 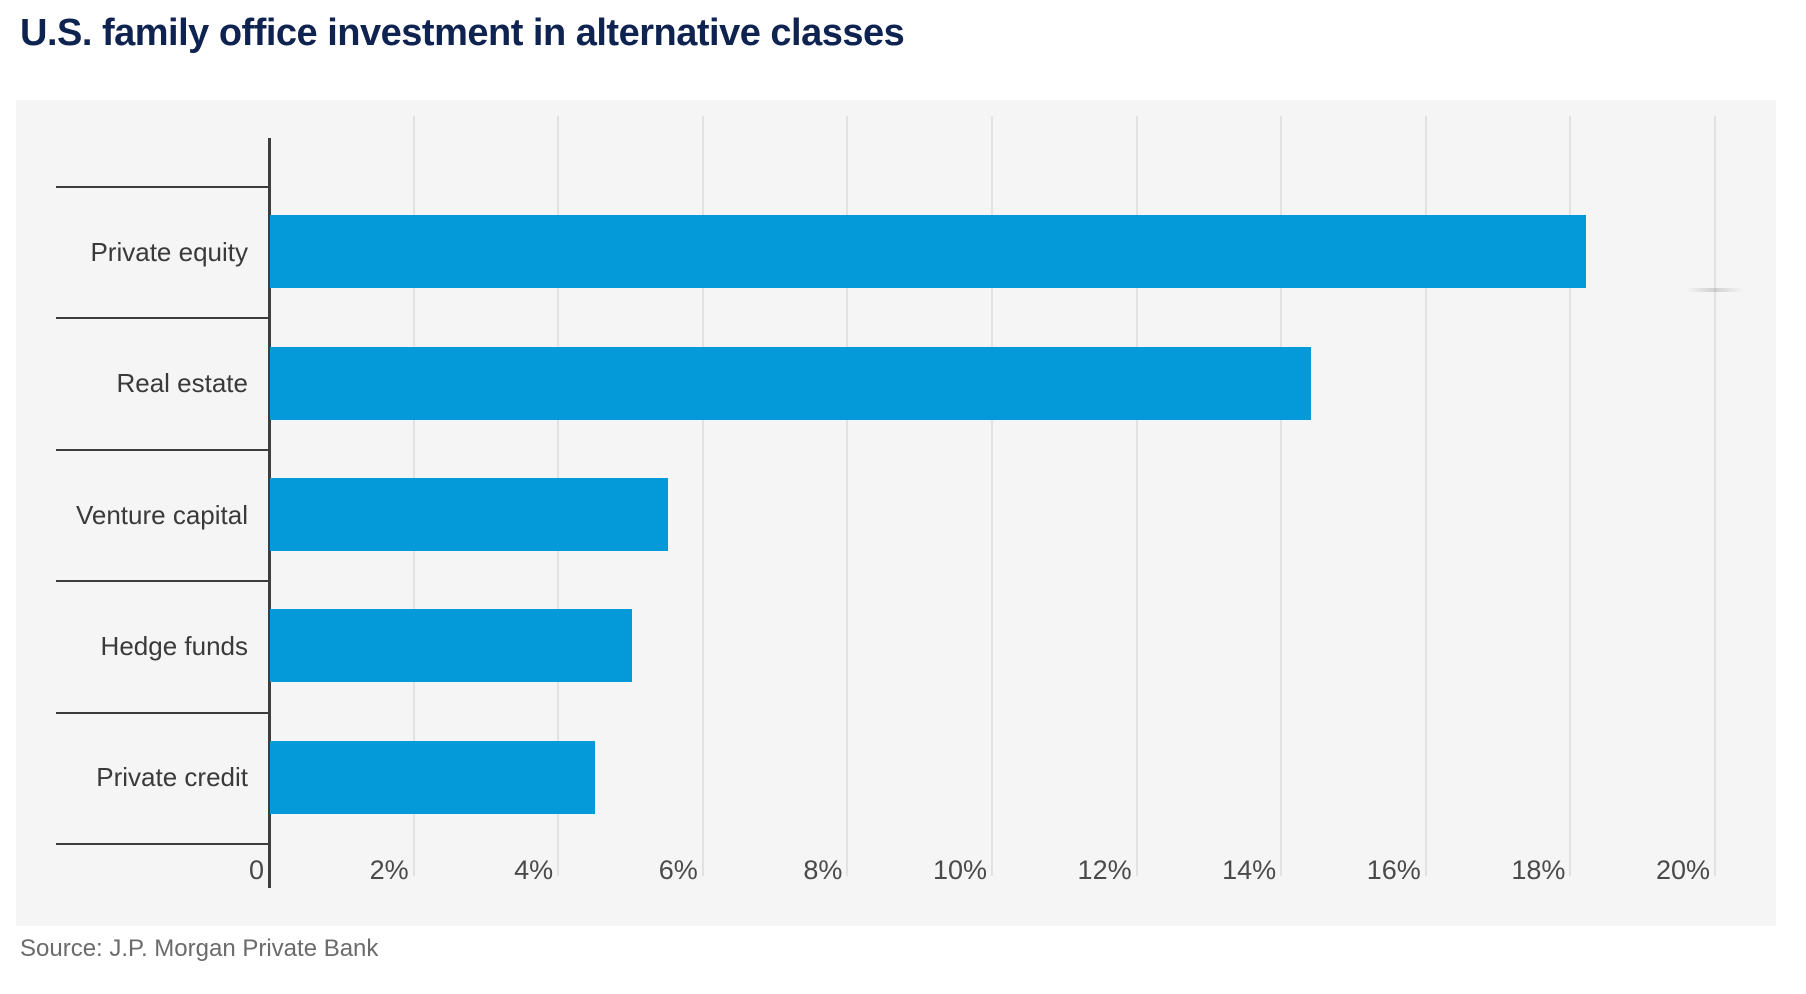 I want to click on bar-private-equity, so click(x=928, y=251).